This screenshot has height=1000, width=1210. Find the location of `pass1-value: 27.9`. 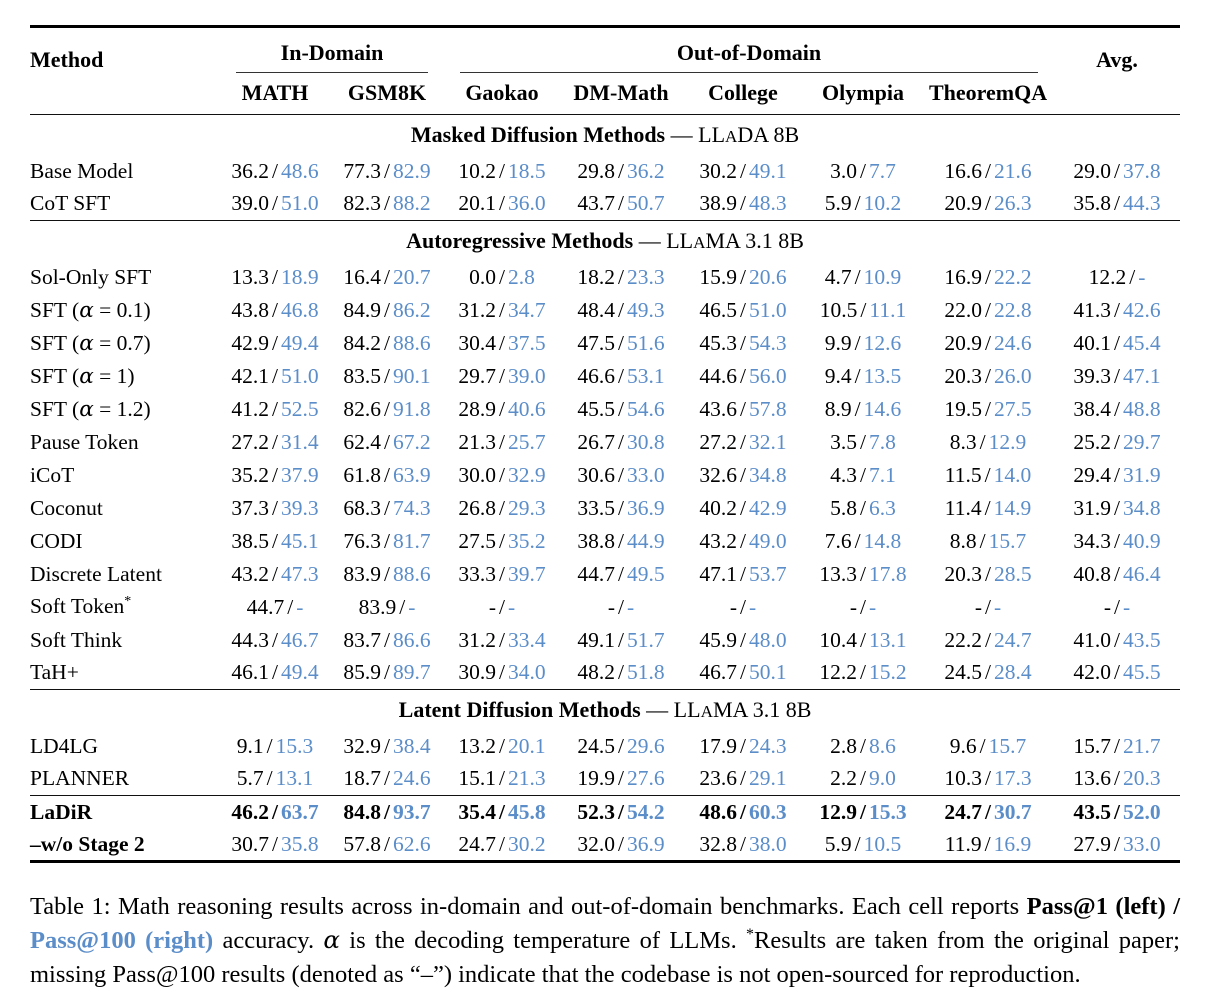

pass1-value: 27.9 is located at coordinates (1092, 843).